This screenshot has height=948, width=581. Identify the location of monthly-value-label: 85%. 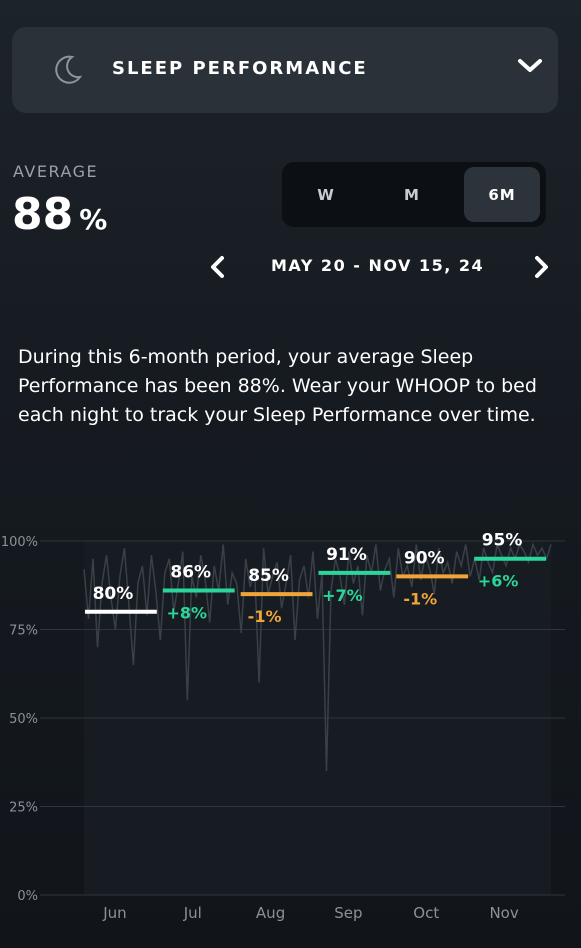
(268, 576).